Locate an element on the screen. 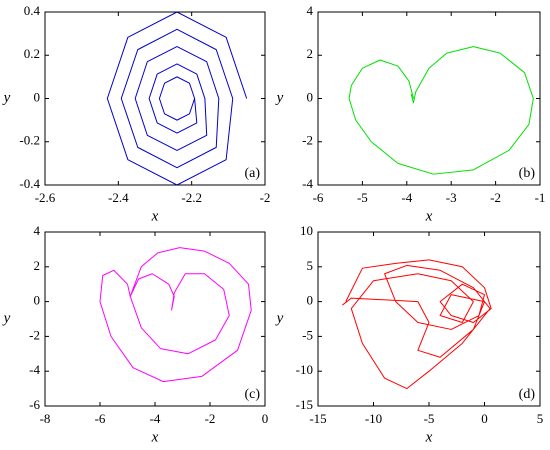  x-tick-label: -15 is located at coordinates (317, 418).